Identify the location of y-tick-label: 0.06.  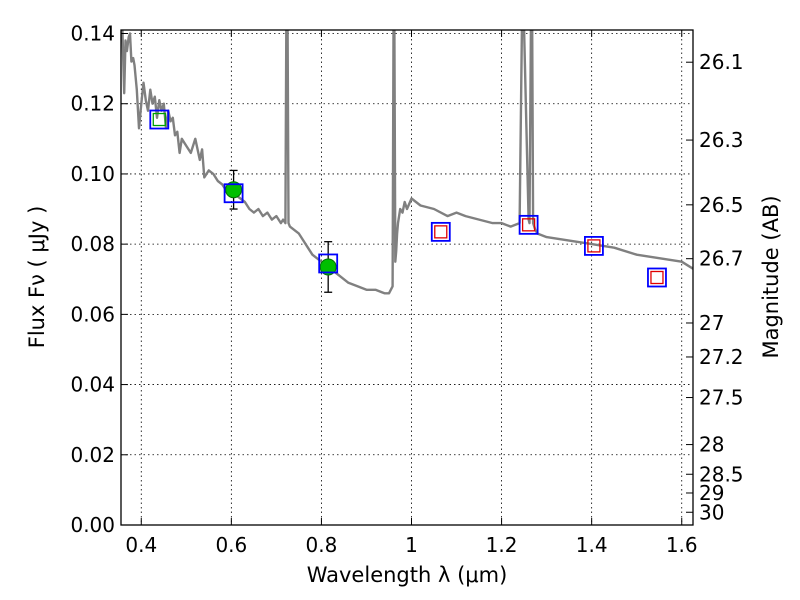
(92, 314).